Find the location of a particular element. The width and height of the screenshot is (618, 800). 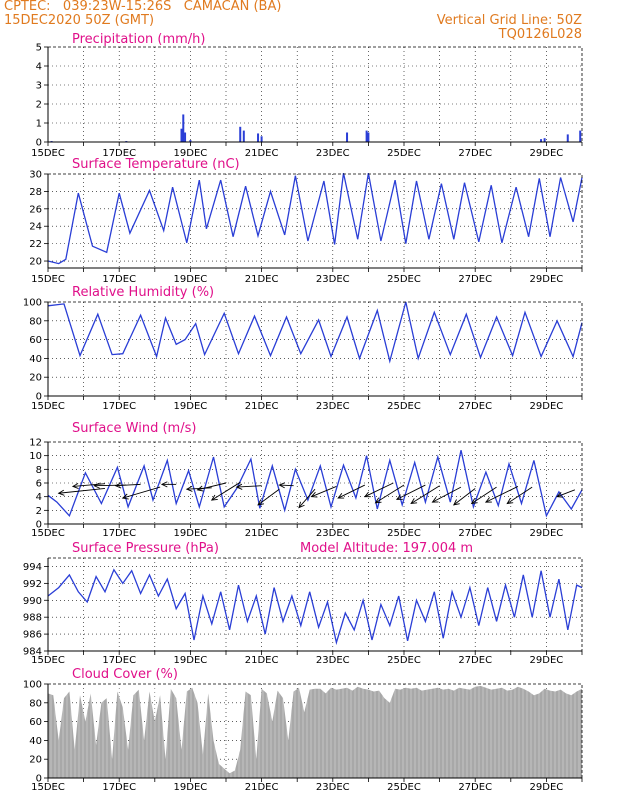

wind-series-line is located at coordinates (315, 484).